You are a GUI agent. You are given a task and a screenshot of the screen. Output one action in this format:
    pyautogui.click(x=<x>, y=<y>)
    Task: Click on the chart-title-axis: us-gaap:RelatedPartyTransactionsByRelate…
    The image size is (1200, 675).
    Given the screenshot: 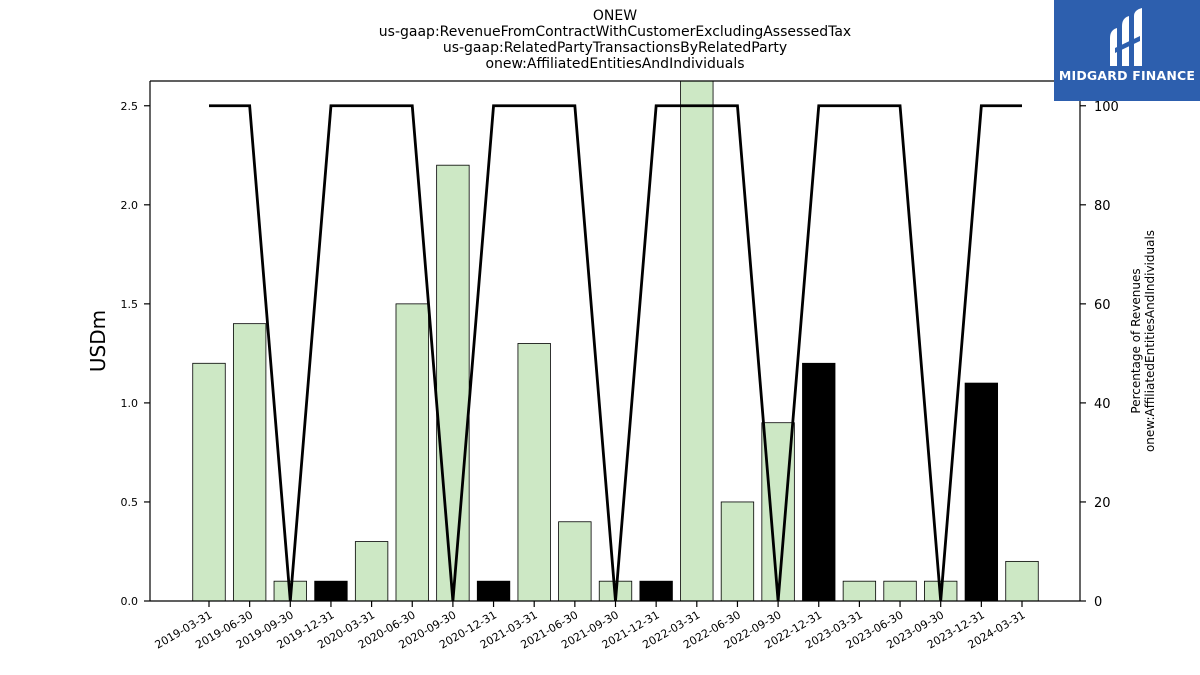 What is the action you would take?
    pyautogui.click(x=615, y=48)
    